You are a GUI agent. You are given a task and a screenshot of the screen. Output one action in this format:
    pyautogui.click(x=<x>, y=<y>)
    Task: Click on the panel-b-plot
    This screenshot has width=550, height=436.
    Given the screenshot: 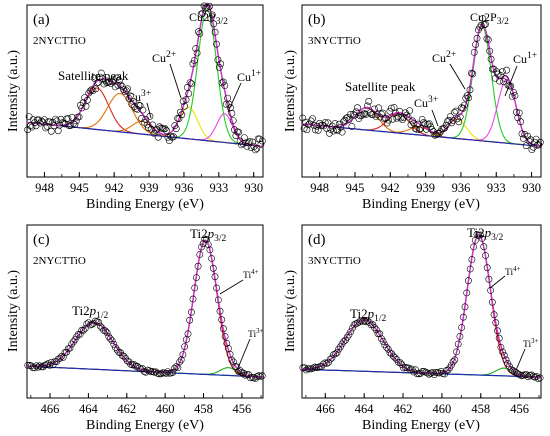 What is the action you would take?
    pyautogui.click(x=421, y=84)
    